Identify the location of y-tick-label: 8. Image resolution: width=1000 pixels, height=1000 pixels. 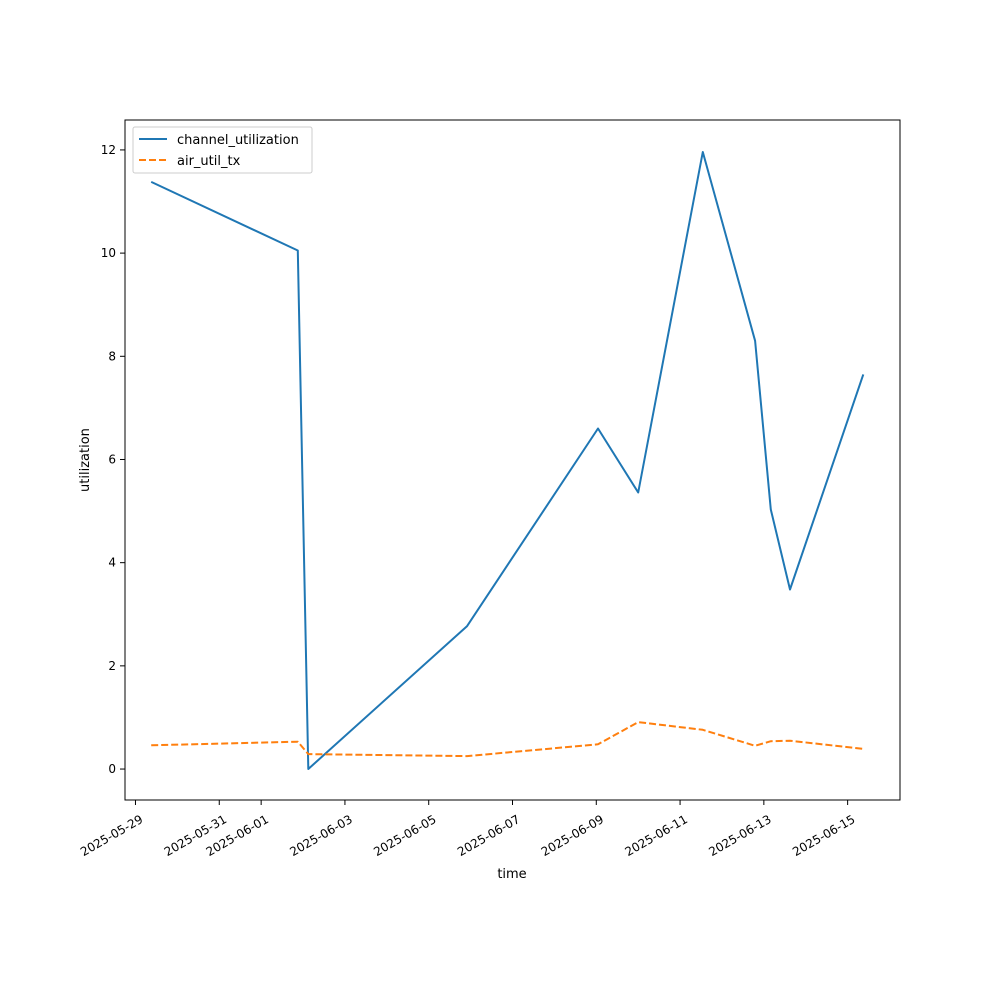
(112, 356).